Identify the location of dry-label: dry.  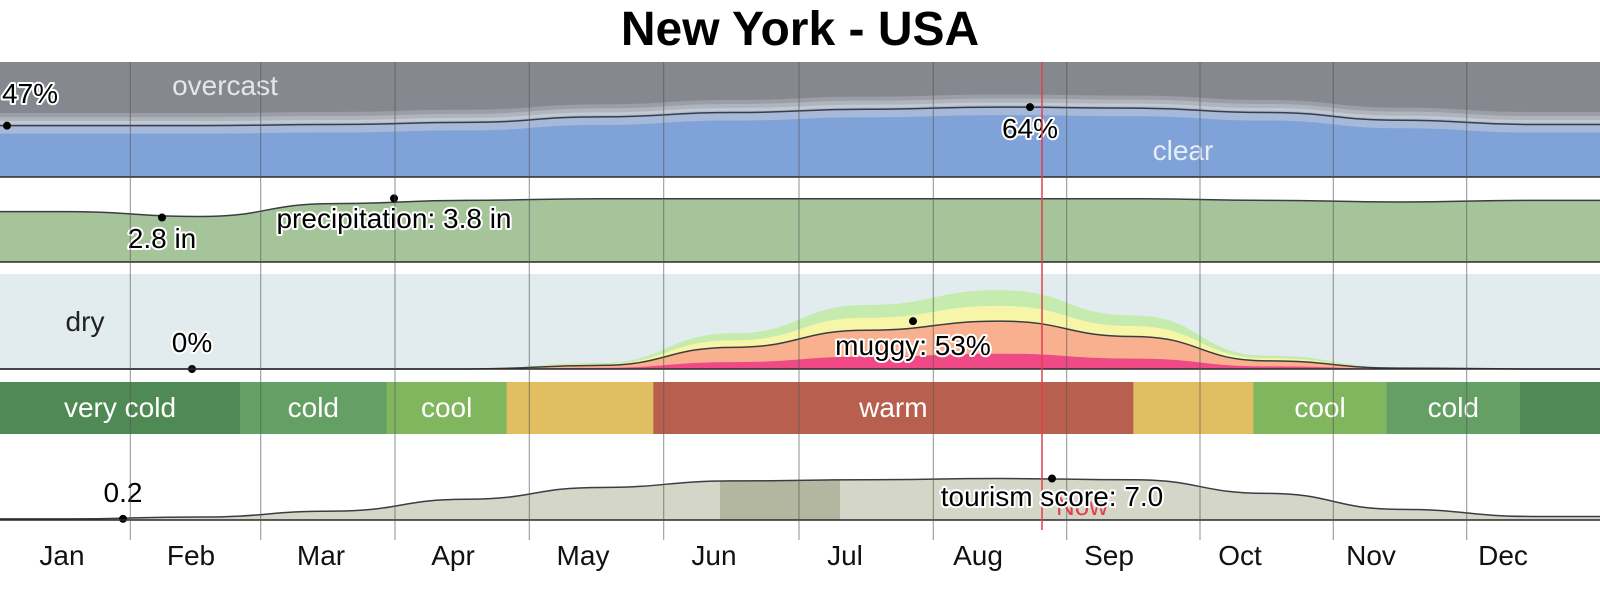
(85, 321).